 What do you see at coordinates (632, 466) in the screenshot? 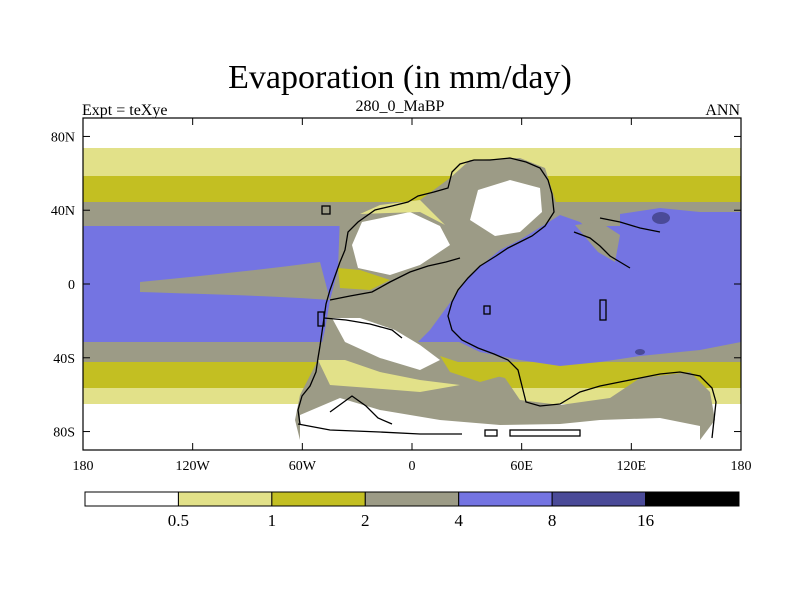
I see `lon-tick-label: 120E` at bounding box center [632, 466].